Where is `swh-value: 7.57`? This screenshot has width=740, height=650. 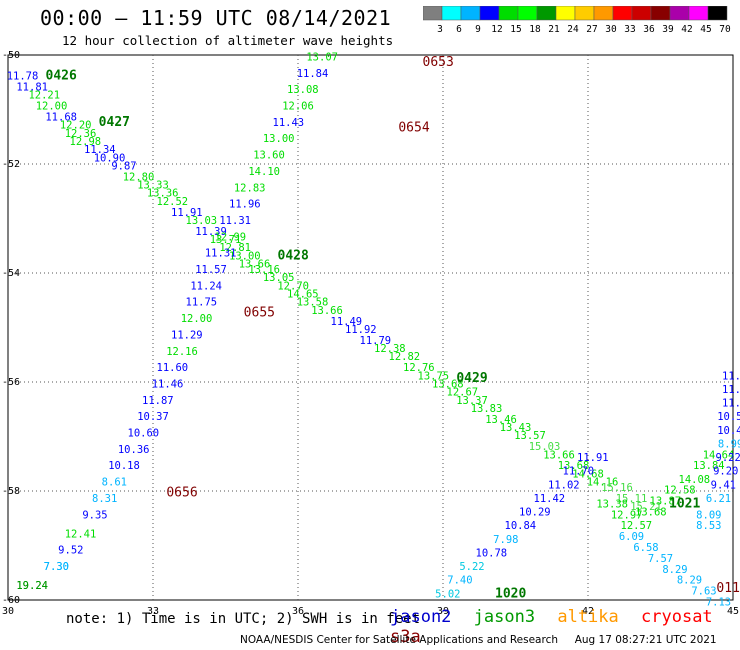
swh-value: 7.57 is located at coordinates (660, 559).